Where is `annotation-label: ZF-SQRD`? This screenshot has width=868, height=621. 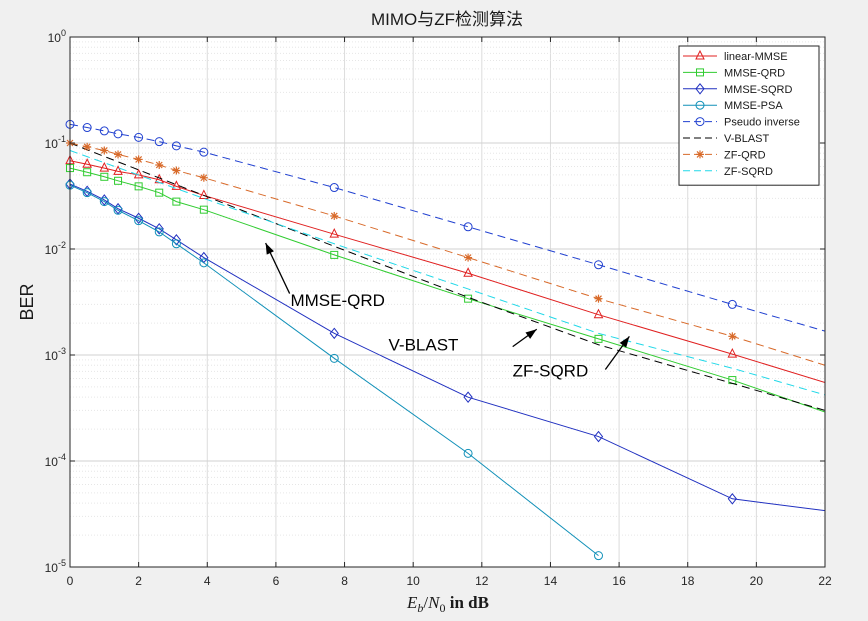
annotation-label: ZF-SQRD is located at coordinates (551, 370).